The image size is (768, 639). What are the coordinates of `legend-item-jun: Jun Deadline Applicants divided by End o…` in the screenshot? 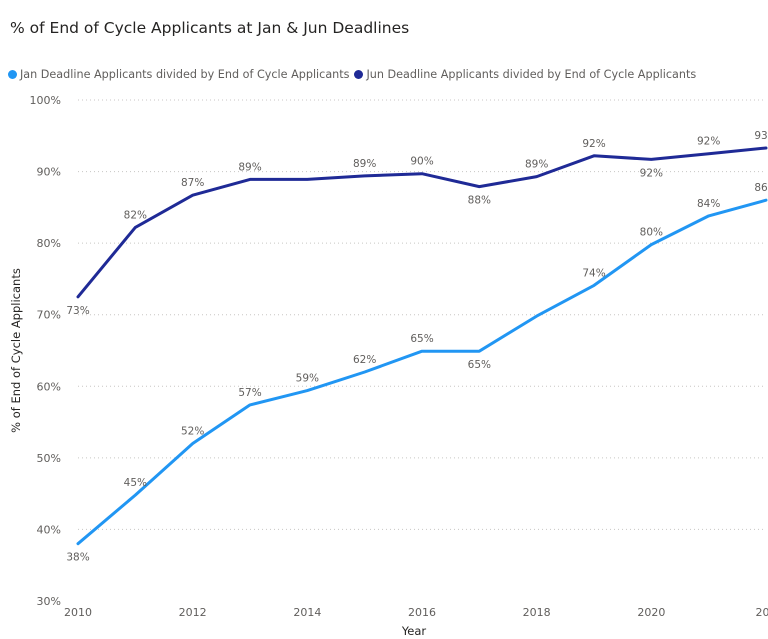 It's located at (525, 74).